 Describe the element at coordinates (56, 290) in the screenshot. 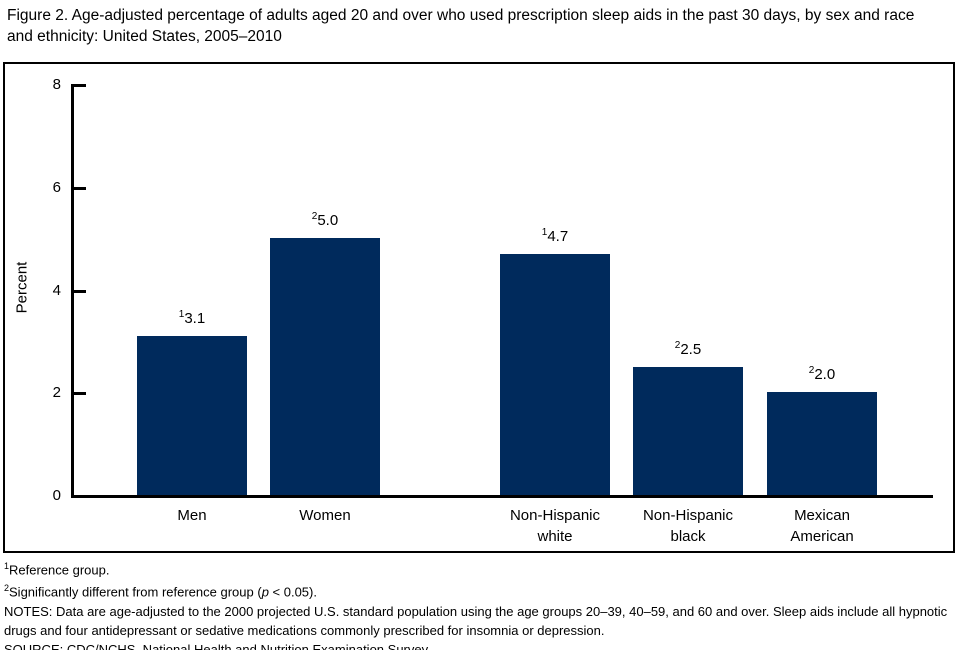

I see `y-tick-label-4: 4` at that location.